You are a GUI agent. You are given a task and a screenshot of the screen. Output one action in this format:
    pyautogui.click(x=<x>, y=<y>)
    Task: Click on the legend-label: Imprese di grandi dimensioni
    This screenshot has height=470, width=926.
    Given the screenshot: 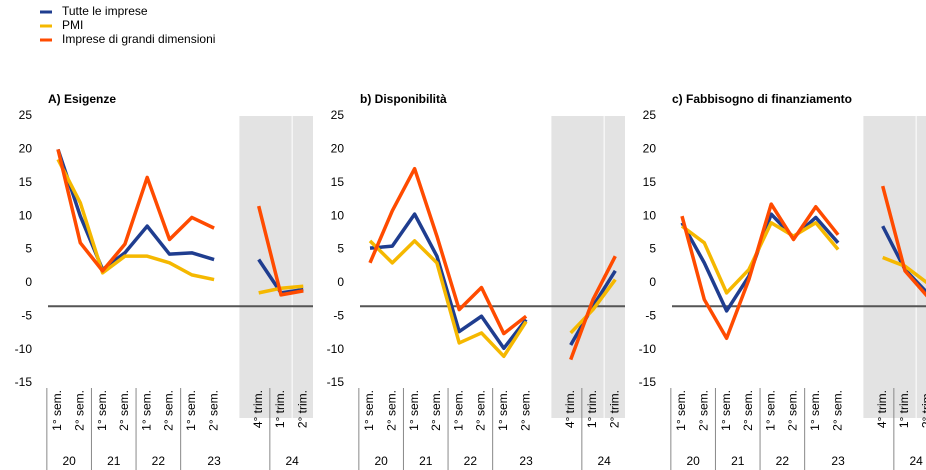 What is the action you would take?
    pyautogui.click(x=138, y=39)
    